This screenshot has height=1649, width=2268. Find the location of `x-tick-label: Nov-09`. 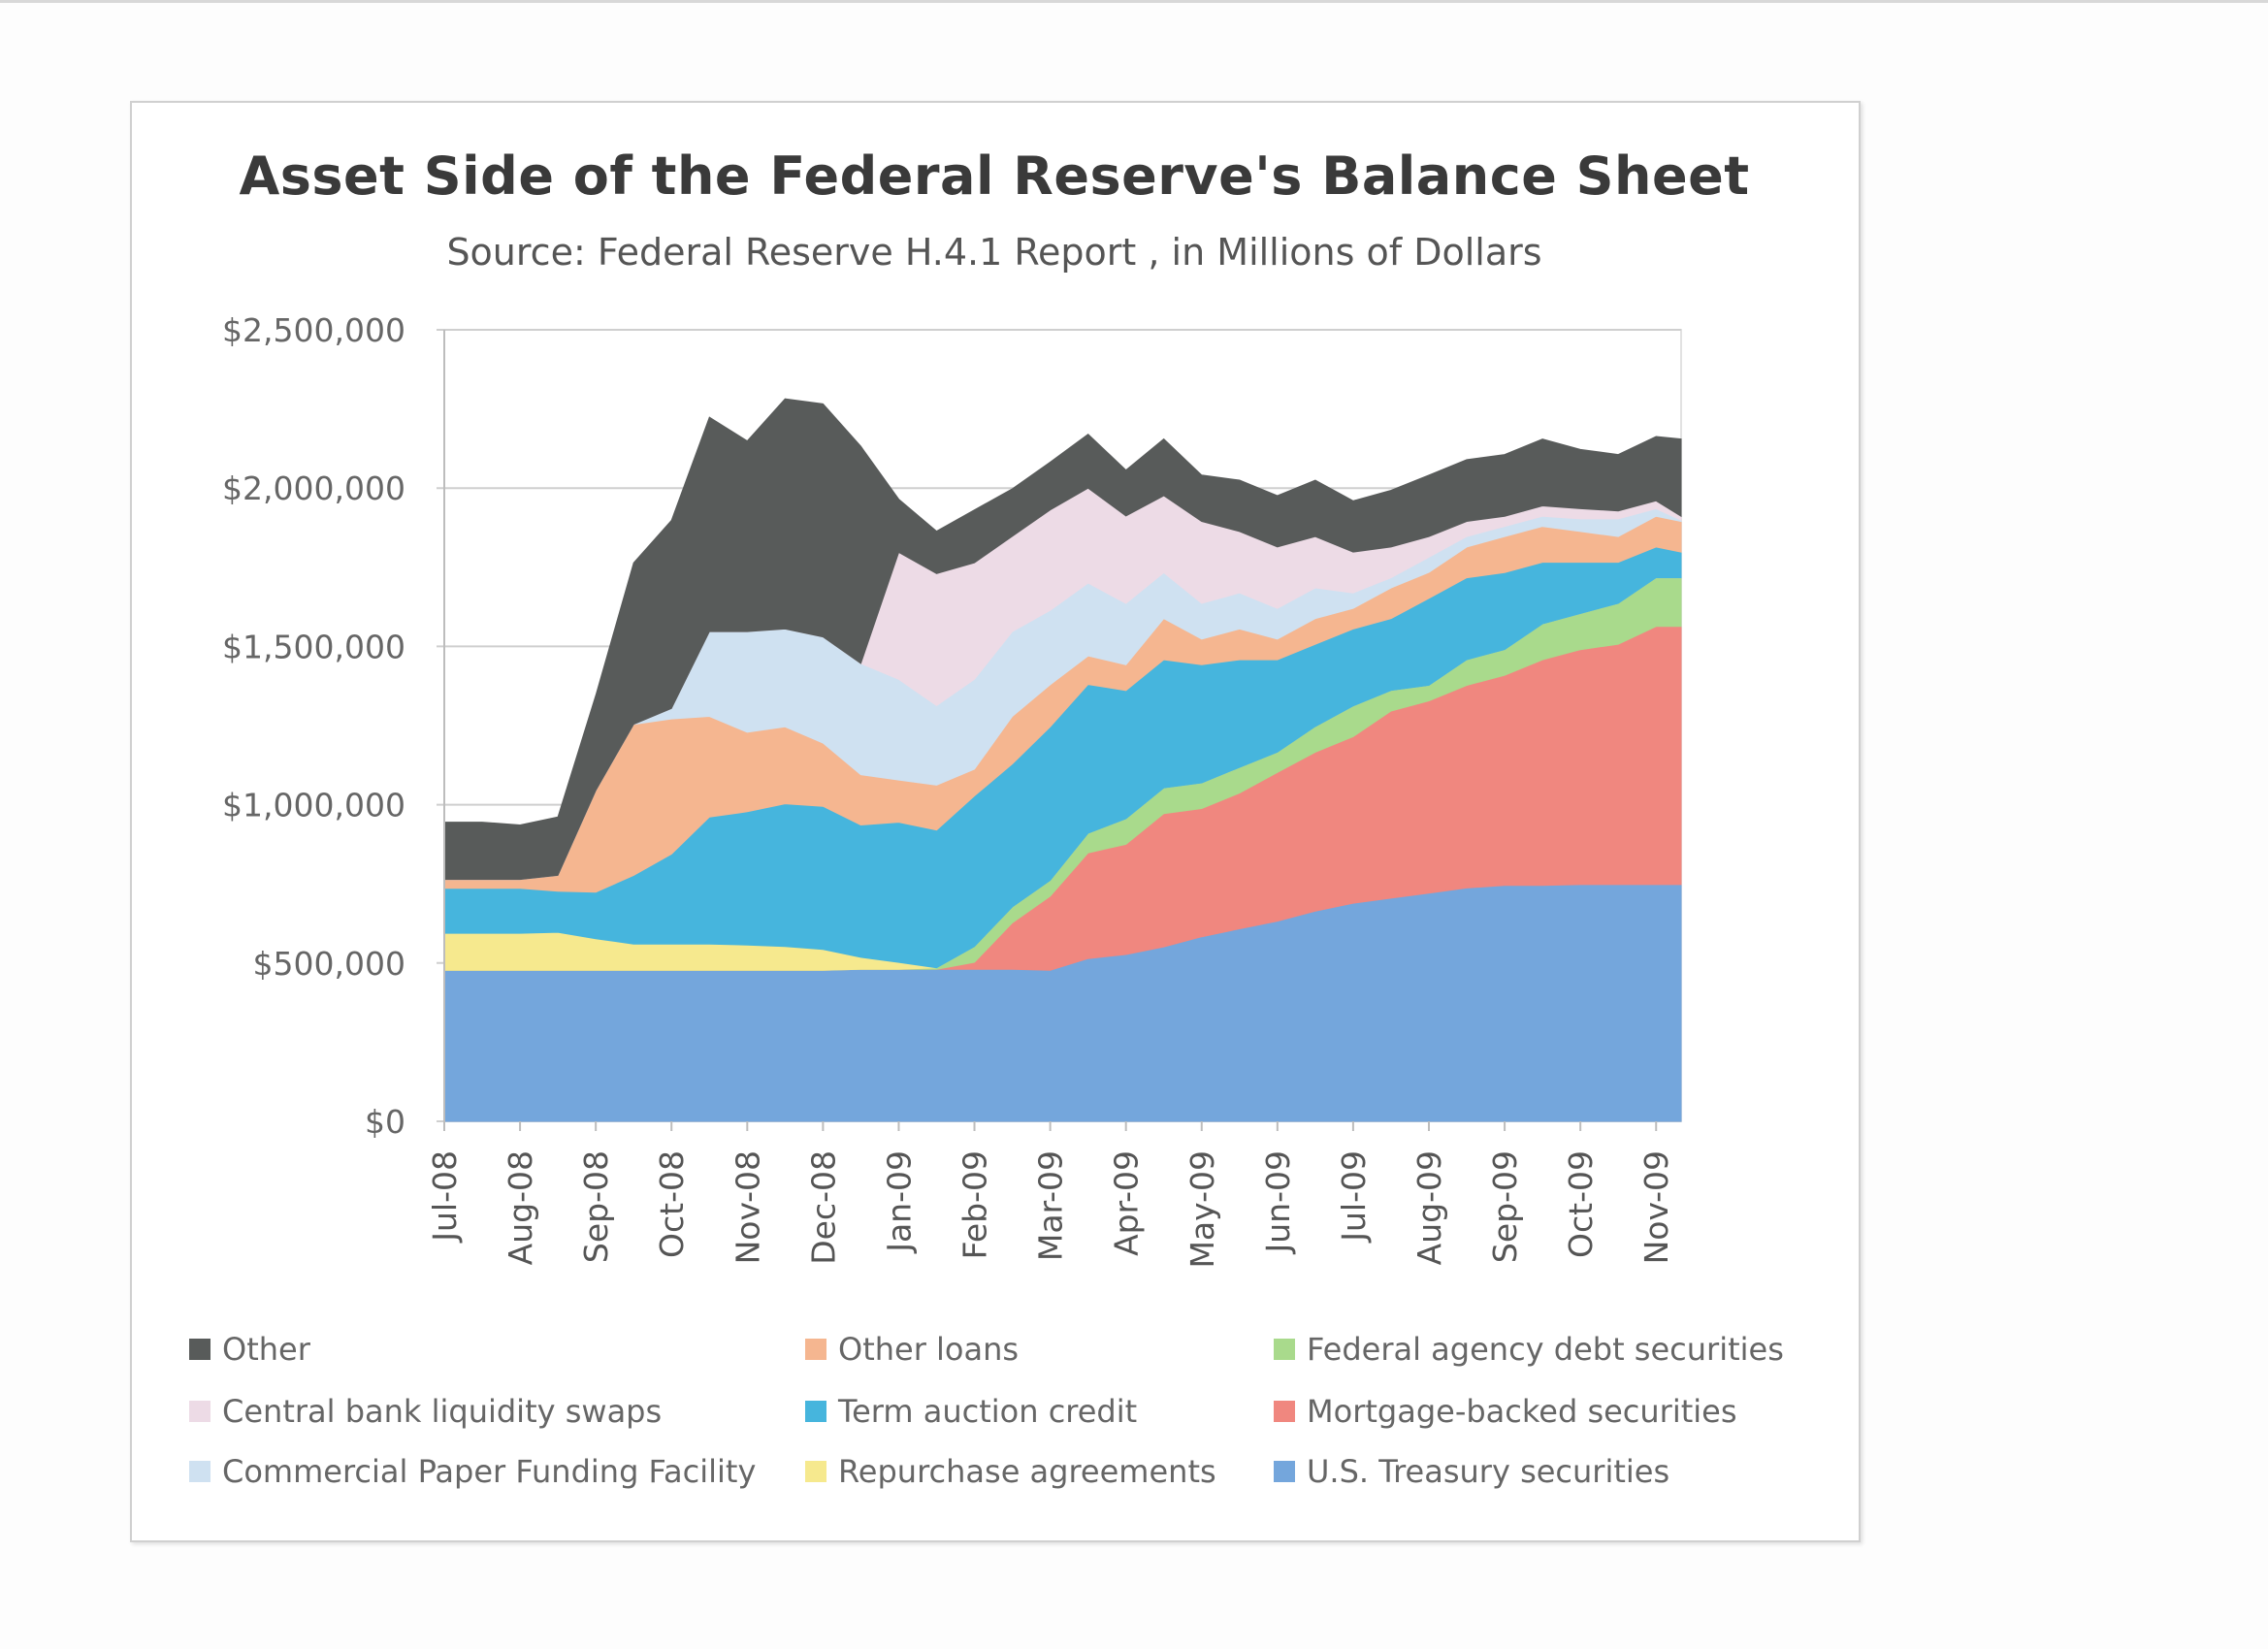

x-tick-label: Nov-09 is located at coordinates (1656, 1207).